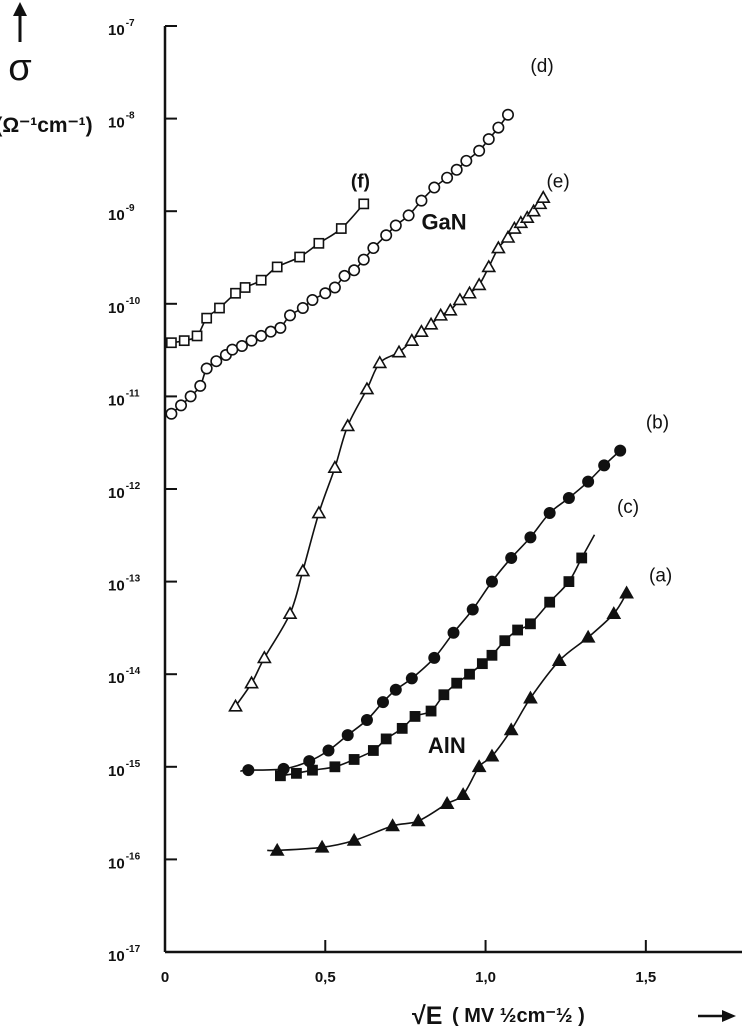 This screenshot has width=743, height=1032. What do you see at coordinates (574, 1016) in the screenshot?
I see `x-axis-title: √E ( MV ½cm⁻½ )` at bounding box center [574, 1016].